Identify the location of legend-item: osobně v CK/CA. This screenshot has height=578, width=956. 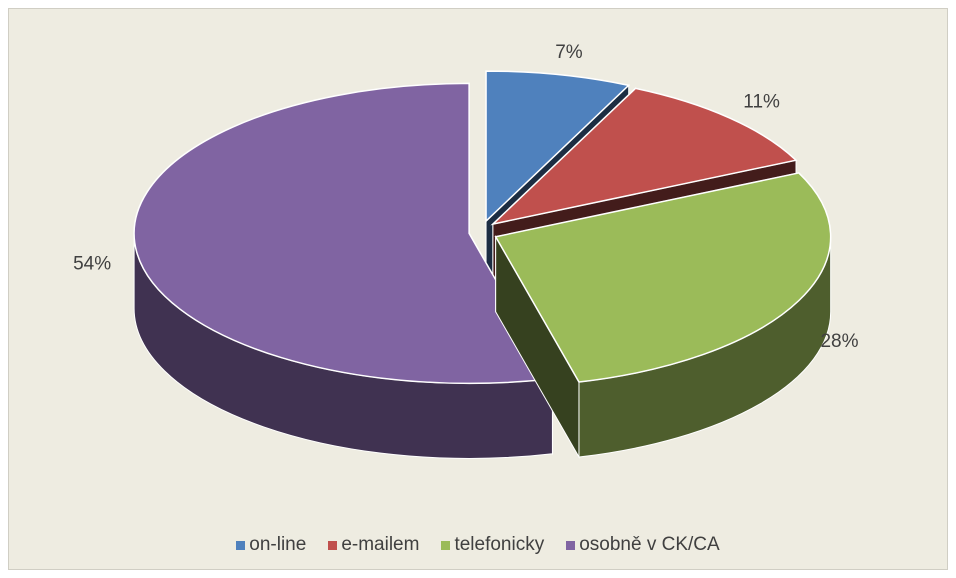
(643, 545).